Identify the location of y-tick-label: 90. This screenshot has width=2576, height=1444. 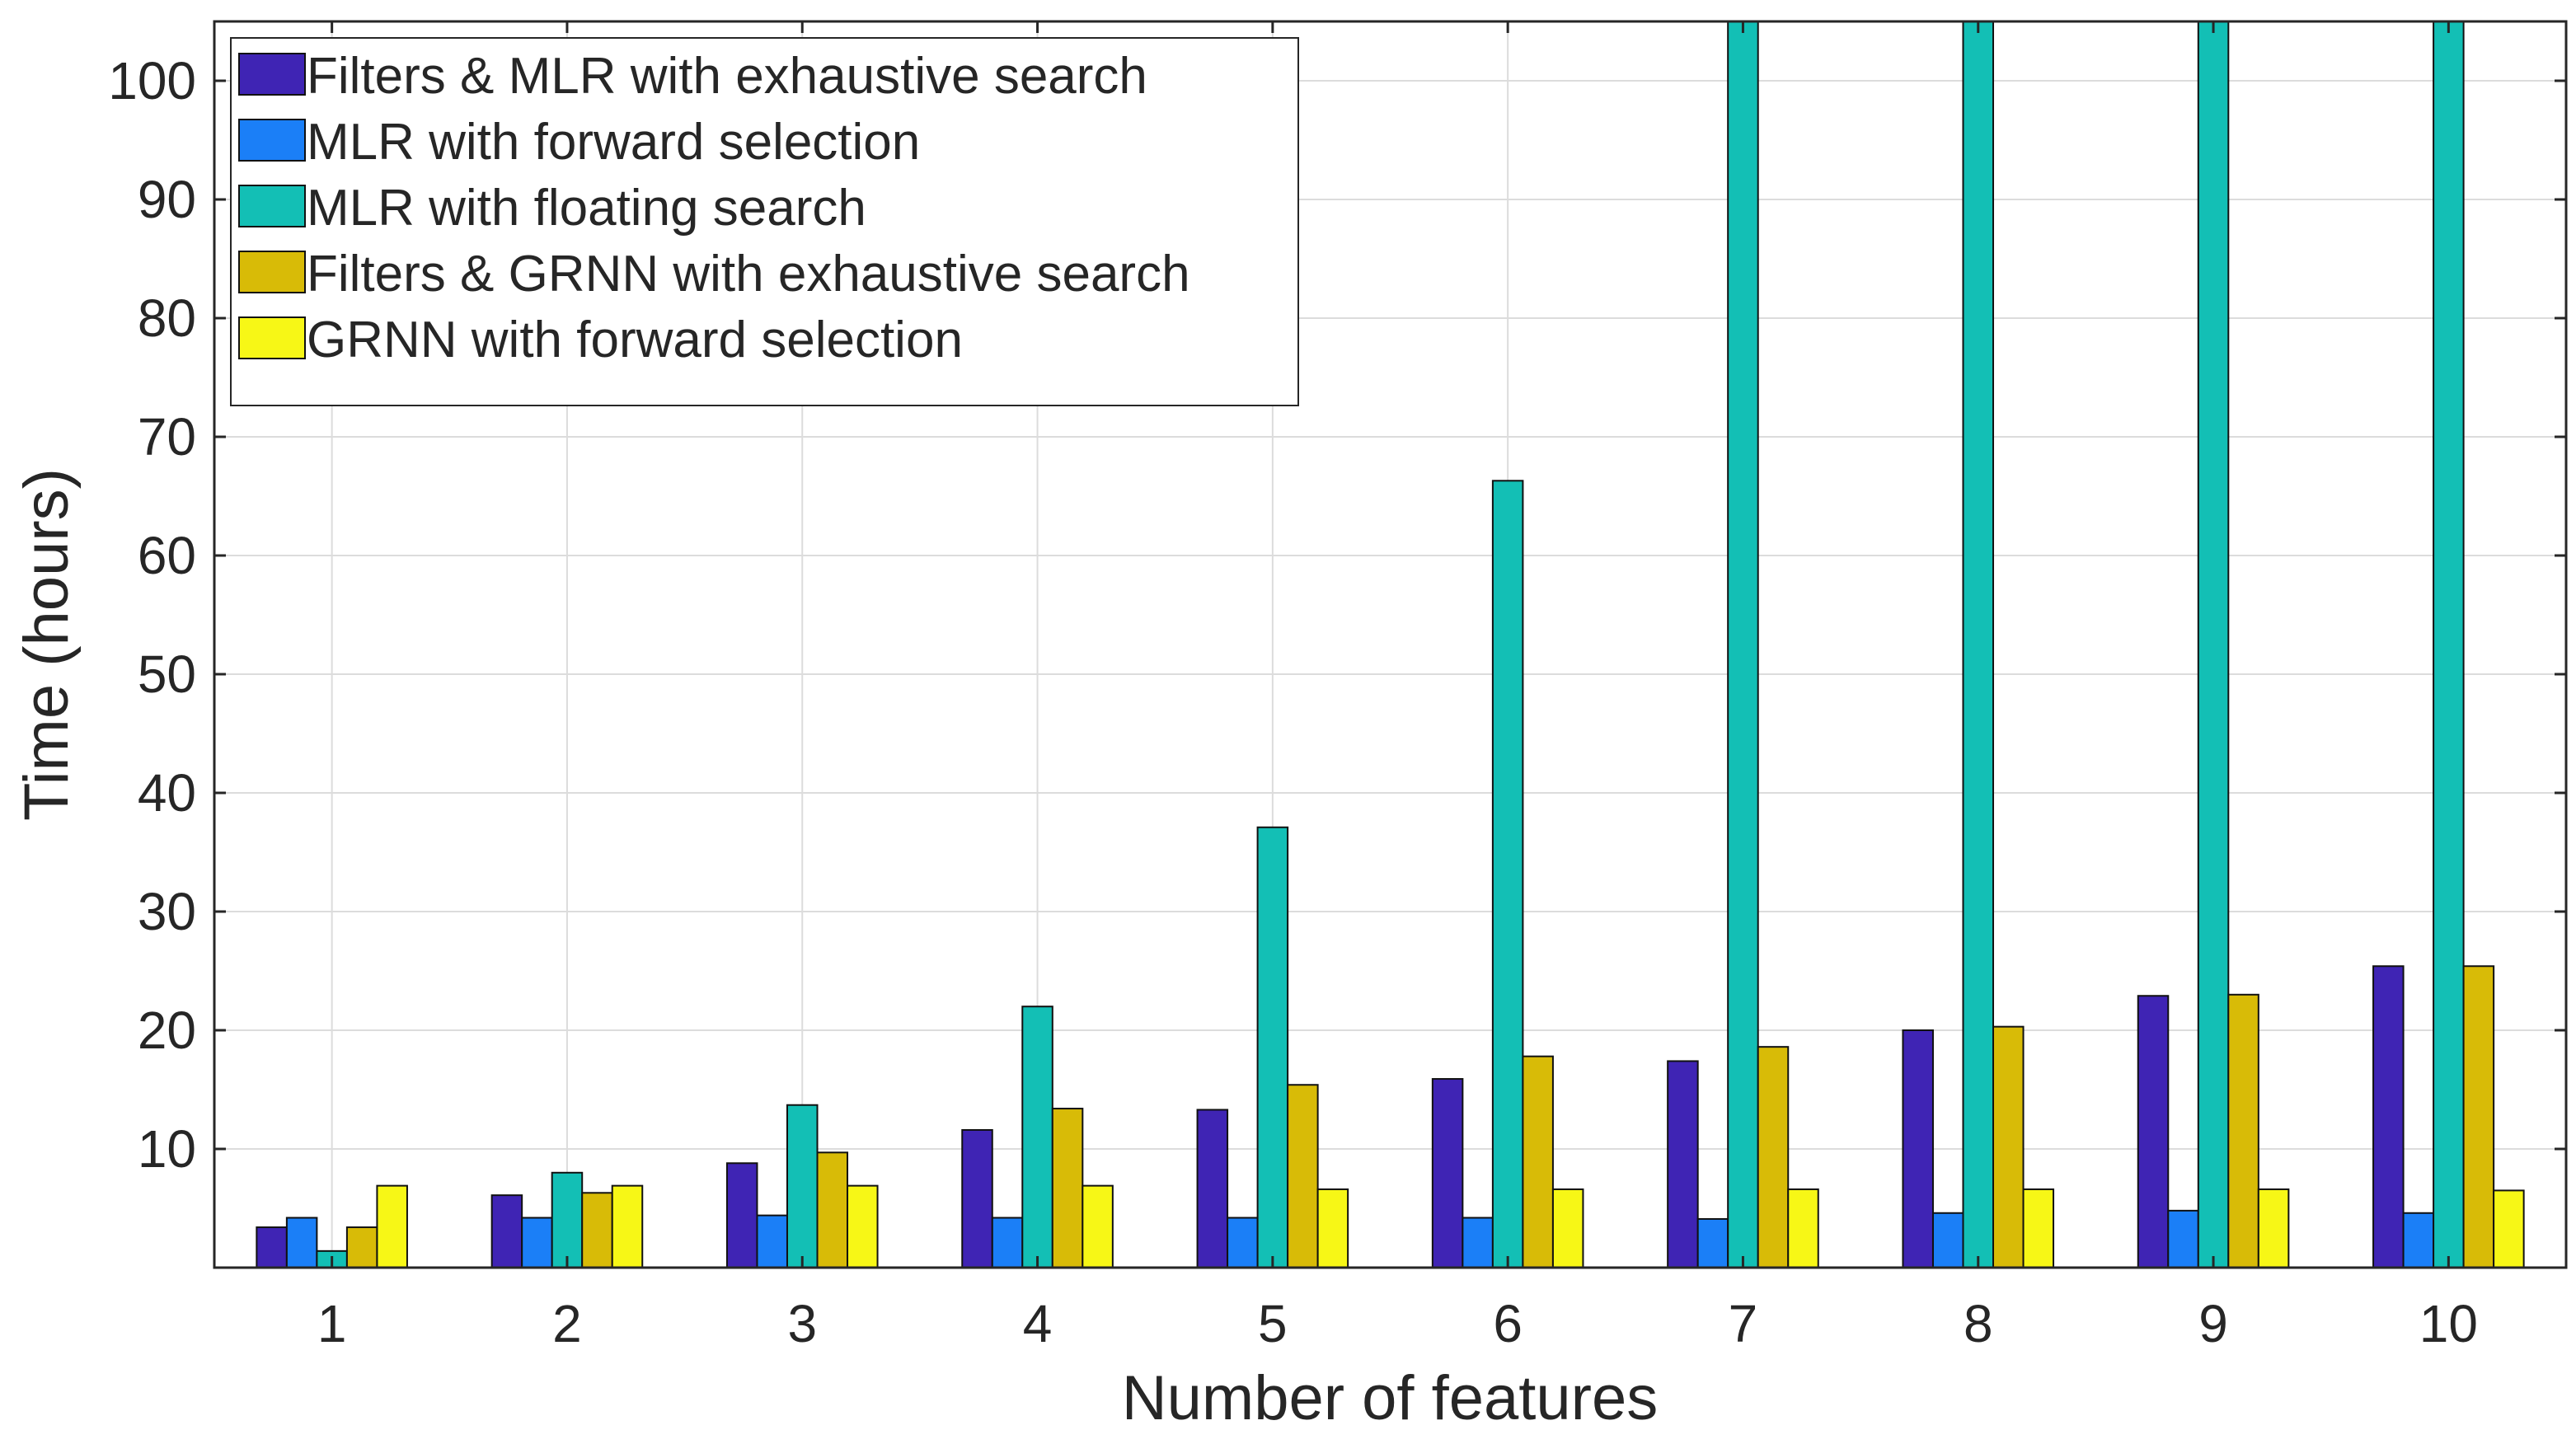
(167, 199).